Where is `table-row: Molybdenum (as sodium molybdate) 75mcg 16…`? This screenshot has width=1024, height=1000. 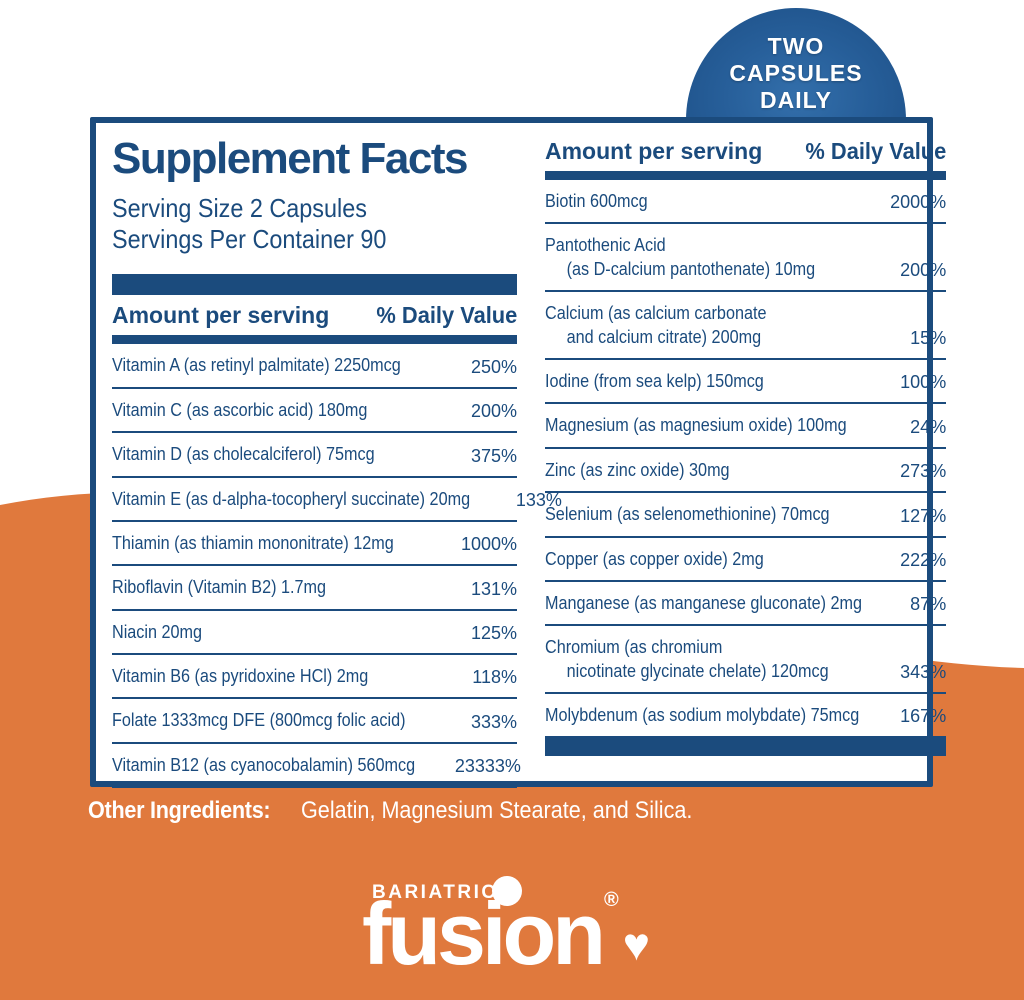
table-row: Molybdenum (as sodium molybdate) 75mcg 16… is located at coordinates (746, 716).